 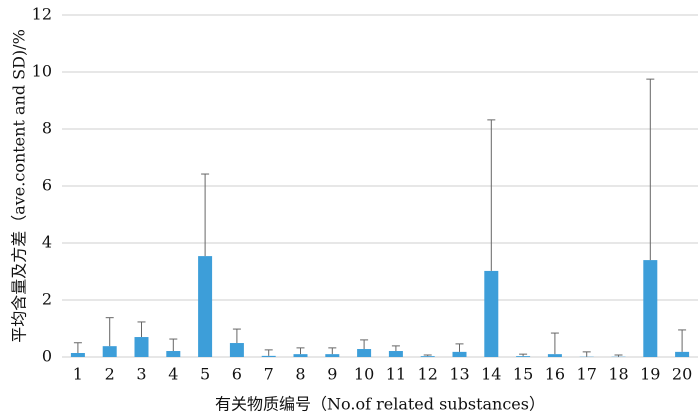 What do you see at coordinates (332, 374) in the screenshot?
I see `x-tick-label: 9` at bounding box center [332, 374].